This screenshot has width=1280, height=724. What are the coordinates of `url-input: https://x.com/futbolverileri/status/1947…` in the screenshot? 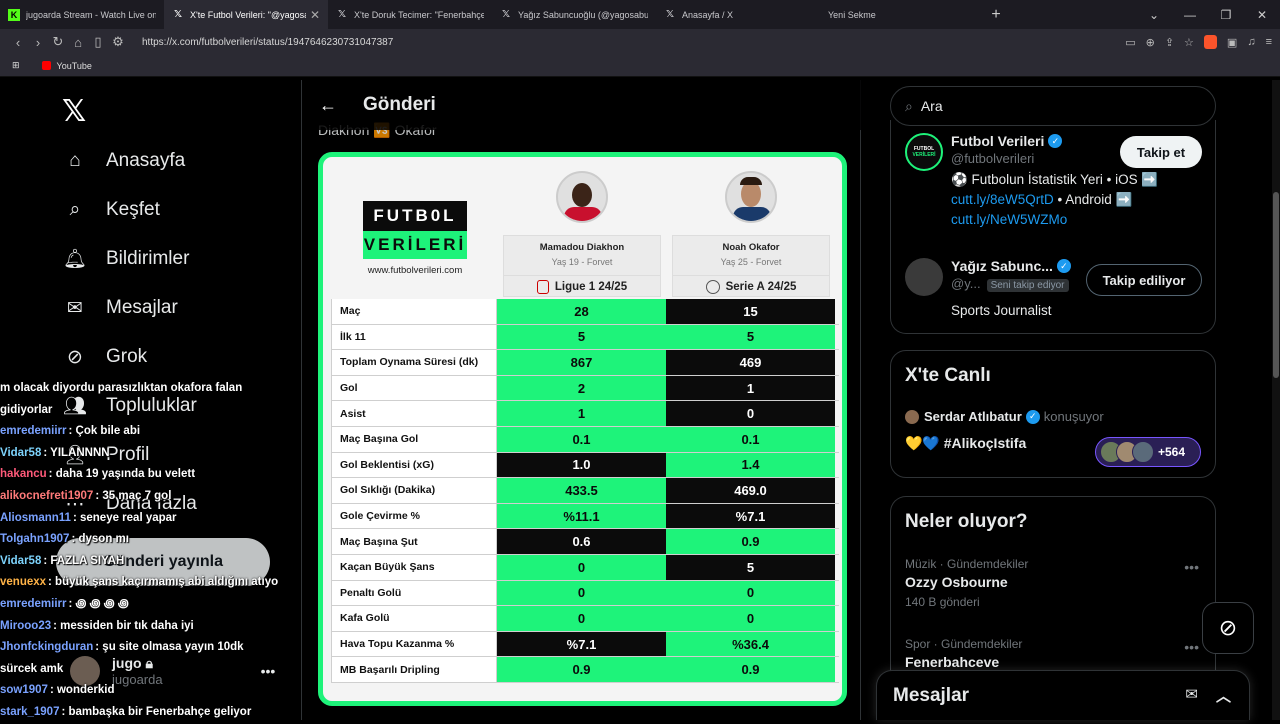 It's located at (268, 42).